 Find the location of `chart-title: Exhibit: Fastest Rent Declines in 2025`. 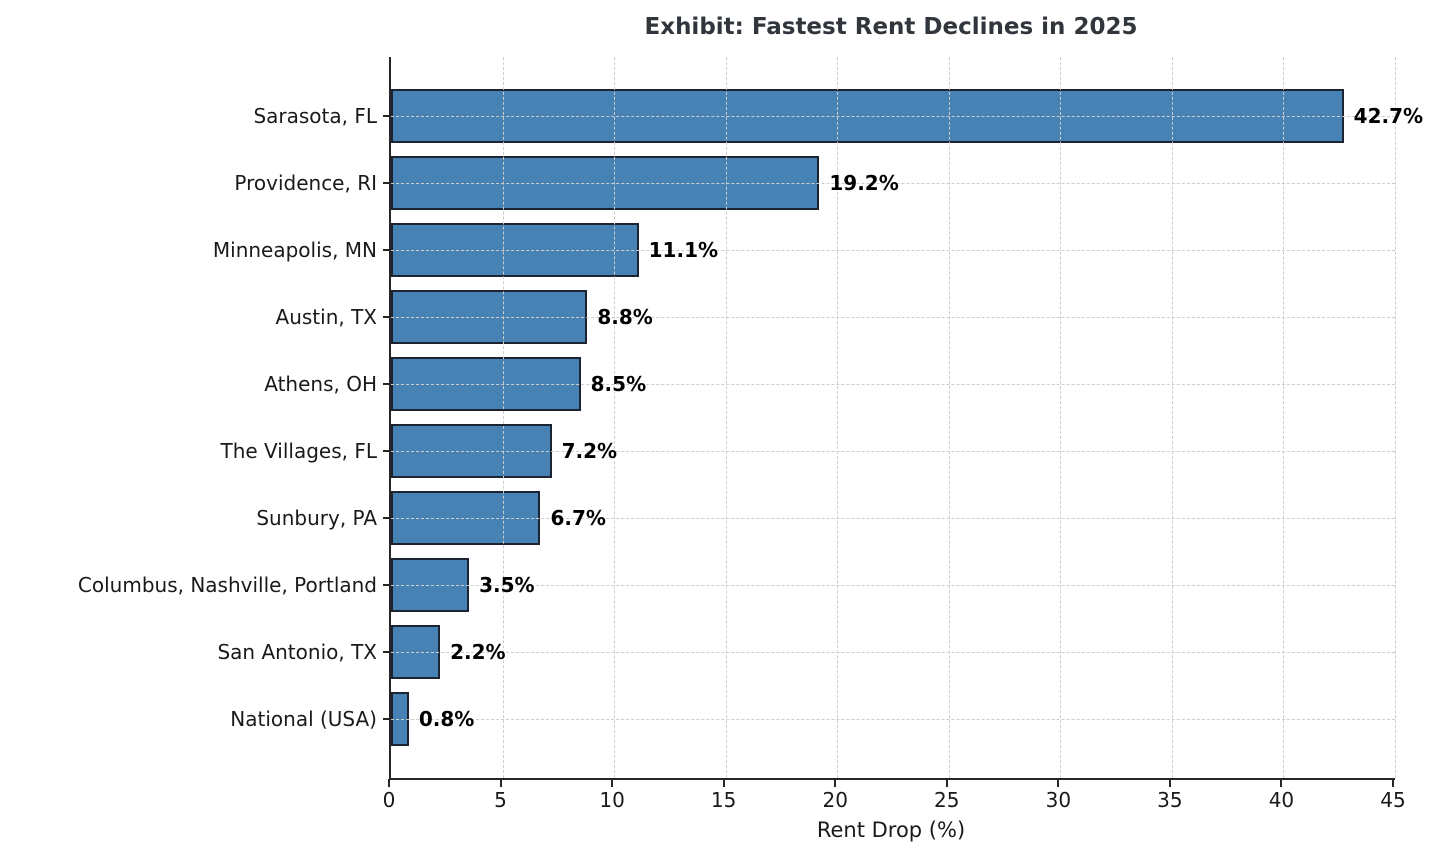

chart-title: Exhibit: Fastest Rent Declines in 2025 is located at coordinates (891, 27).